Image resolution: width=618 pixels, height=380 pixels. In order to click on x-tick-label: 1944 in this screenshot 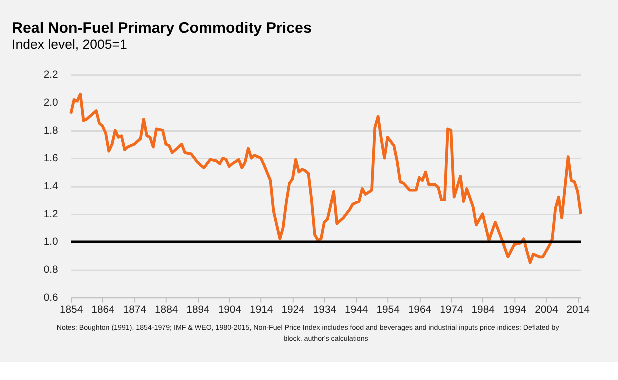, I will do `click(356, 310)`.